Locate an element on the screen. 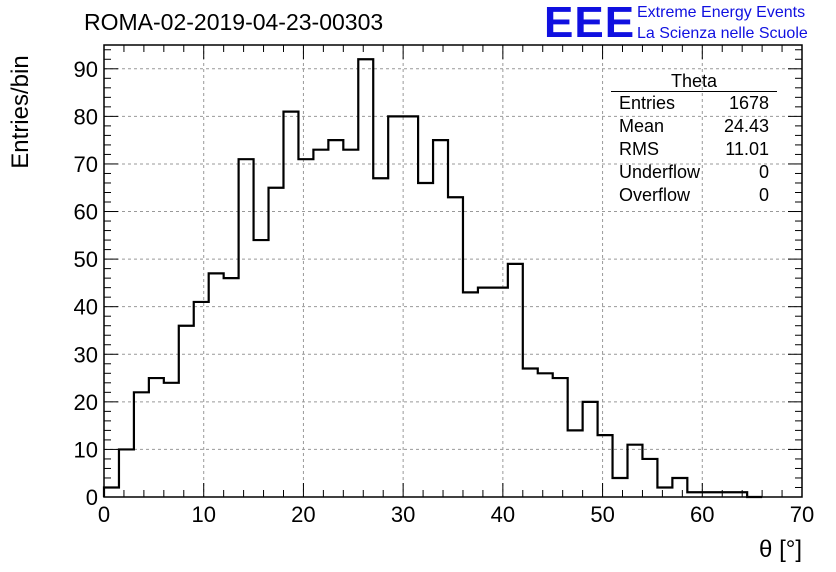  chart-title: ROMA-02-2019-04-23-00303 is located at coordinates (234, 22).